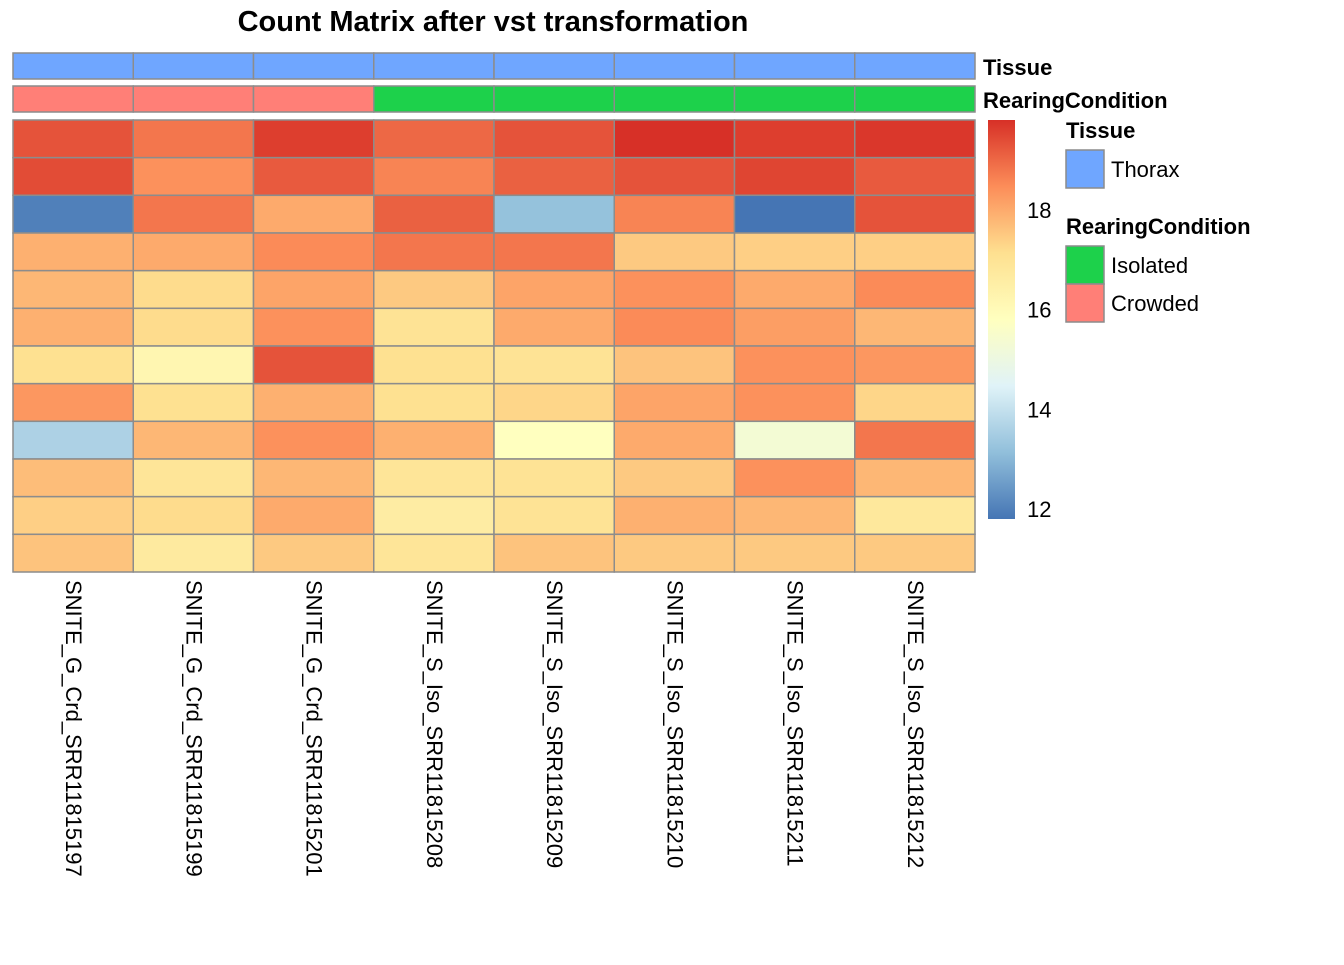 Image resolution: width=1344 pixels, height=965 pixels. Describe the element at coordinates (1145, 169) in the screenshot. I see `legend-label: Thorax` at that location.